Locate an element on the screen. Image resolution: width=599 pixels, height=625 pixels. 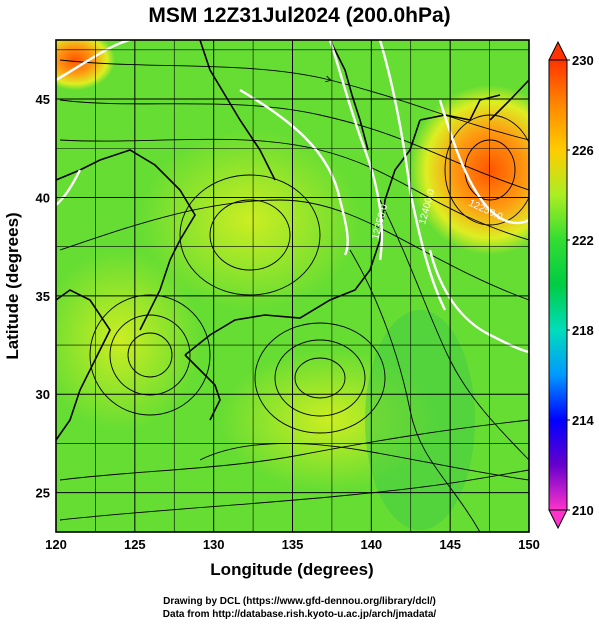
yellow-region-center is located at coordinates (250, 220).